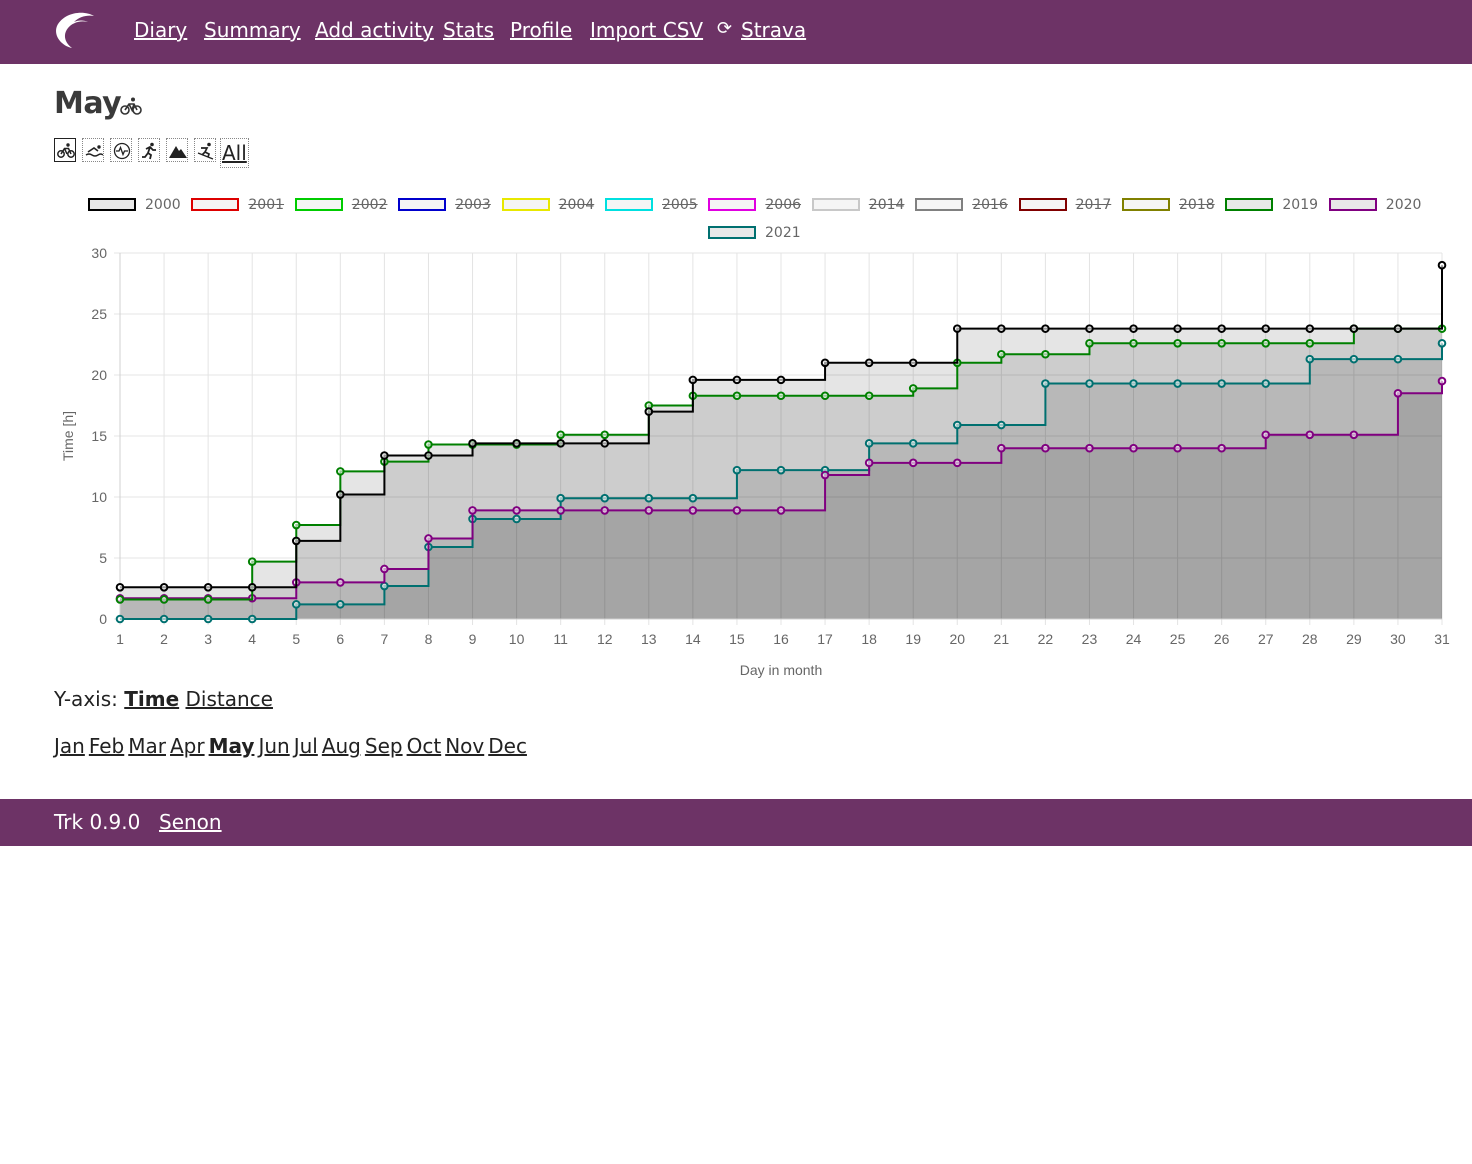 The height and width of the screenshot is (1164, 1472). I want to click on x-tick-label: 19, so click(913, 639).